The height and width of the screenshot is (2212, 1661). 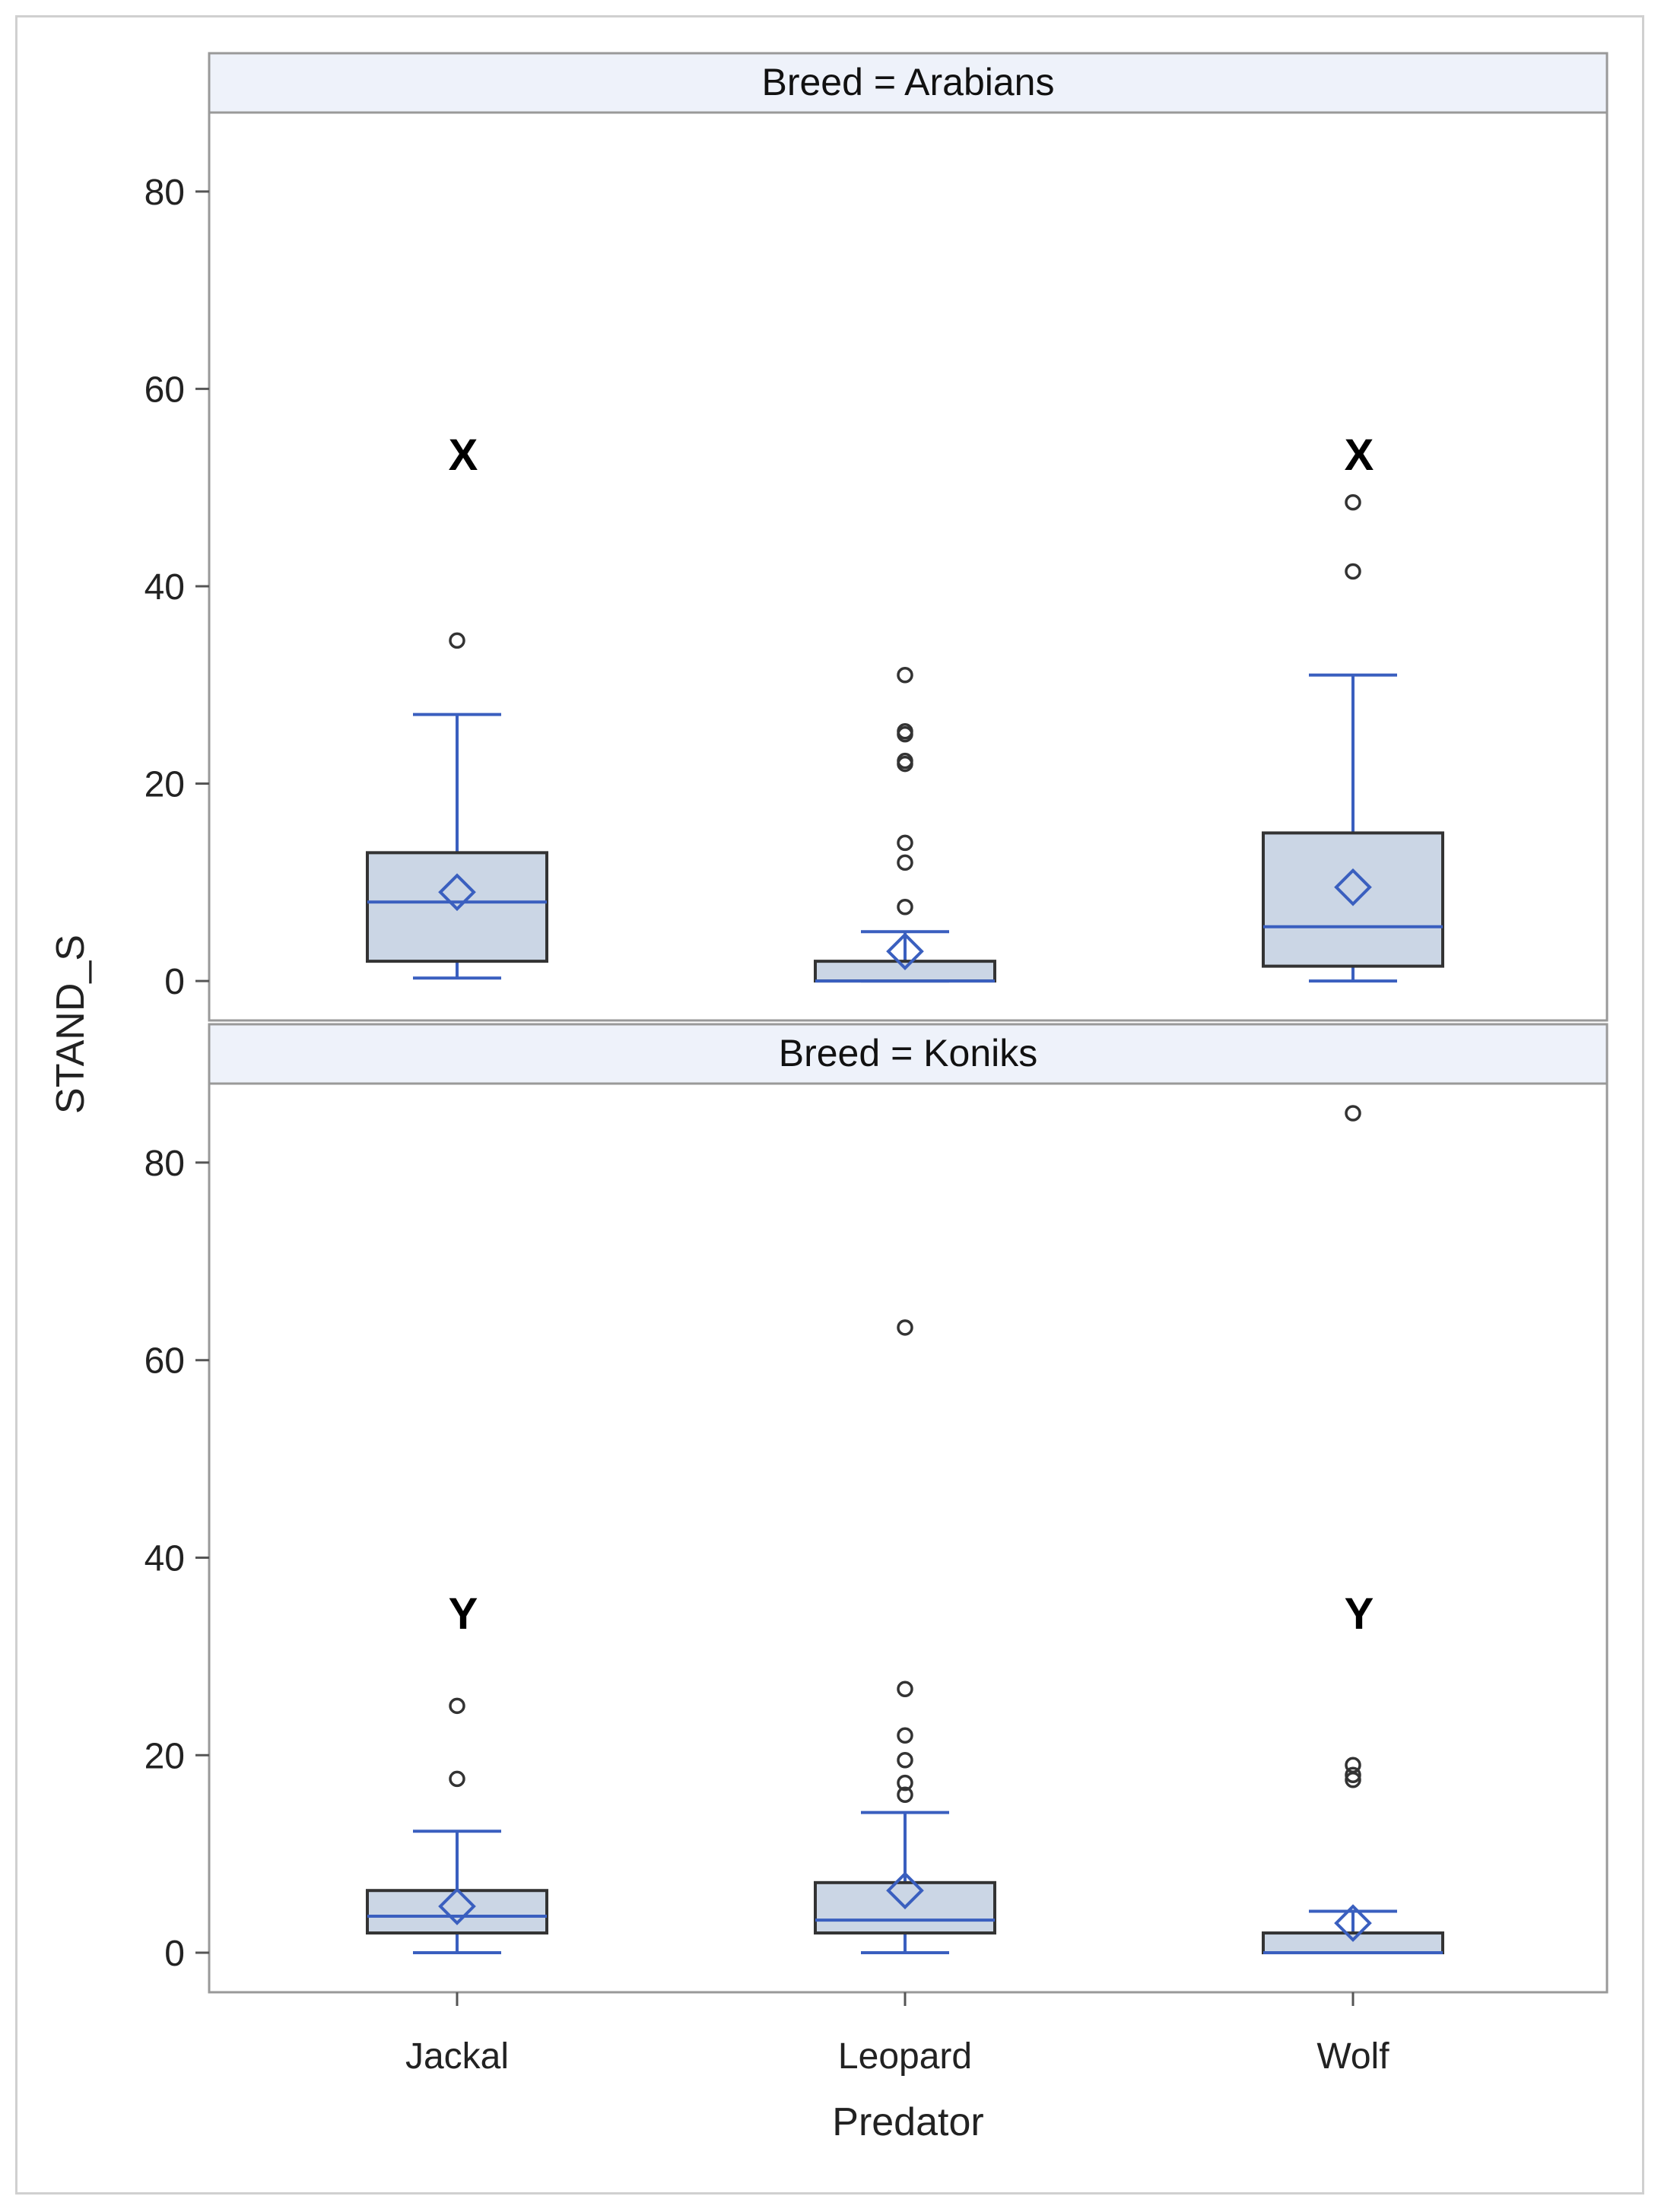 I want to click on panel-strip-label: Breed = Arabians, so click(x=908, y=82).